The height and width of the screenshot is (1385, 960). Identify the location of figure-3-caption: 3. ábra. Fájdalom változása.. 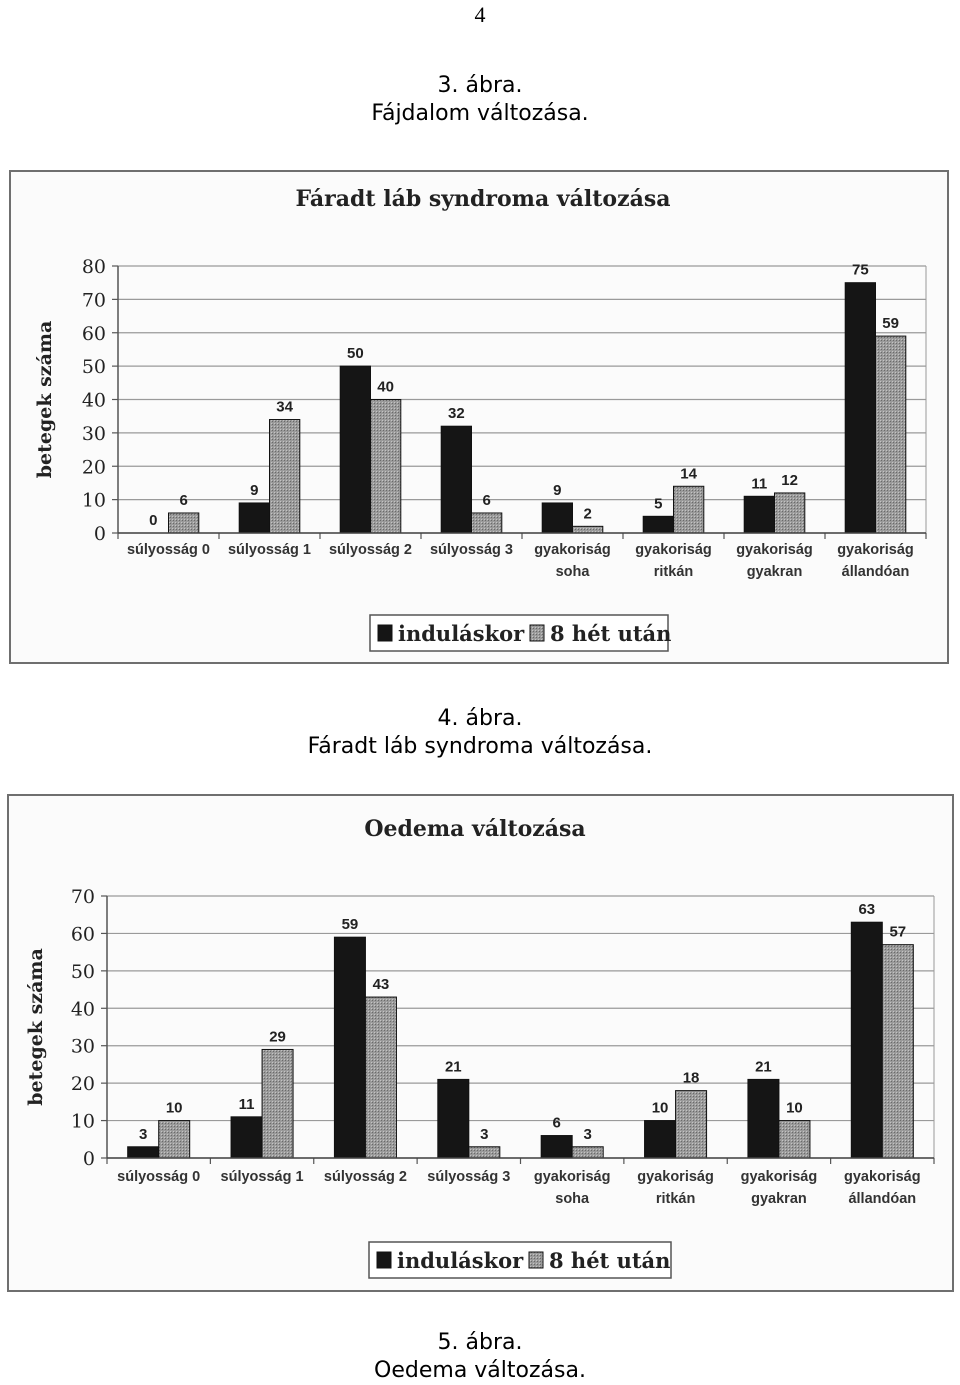
(480, 100).